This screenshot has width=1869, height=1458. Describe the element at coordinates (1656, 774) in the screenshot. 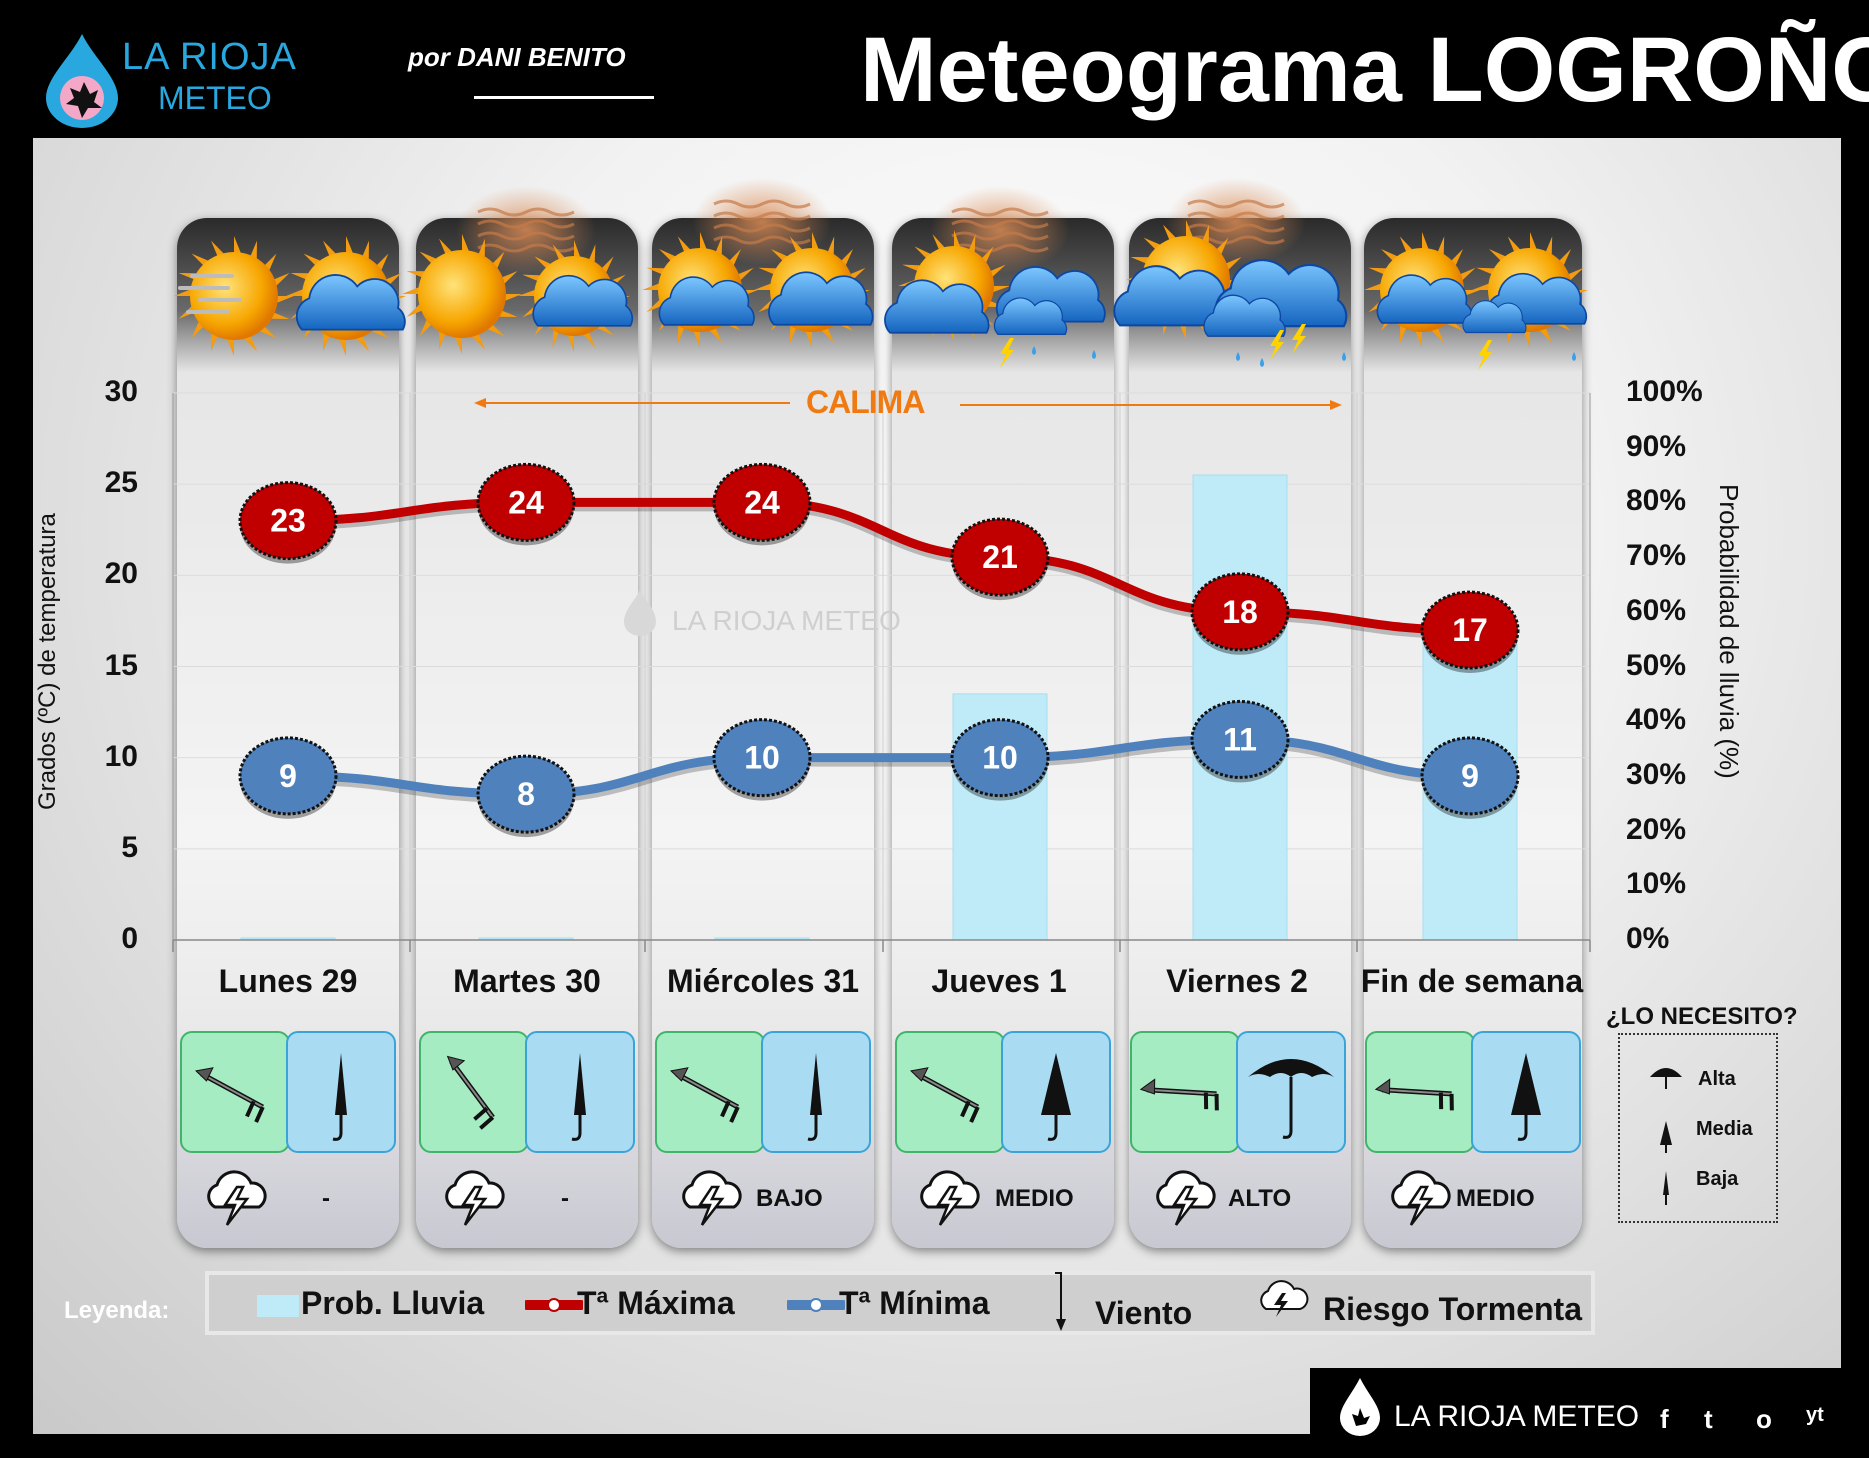

I see `y2-tick-label: 30%` at that location.